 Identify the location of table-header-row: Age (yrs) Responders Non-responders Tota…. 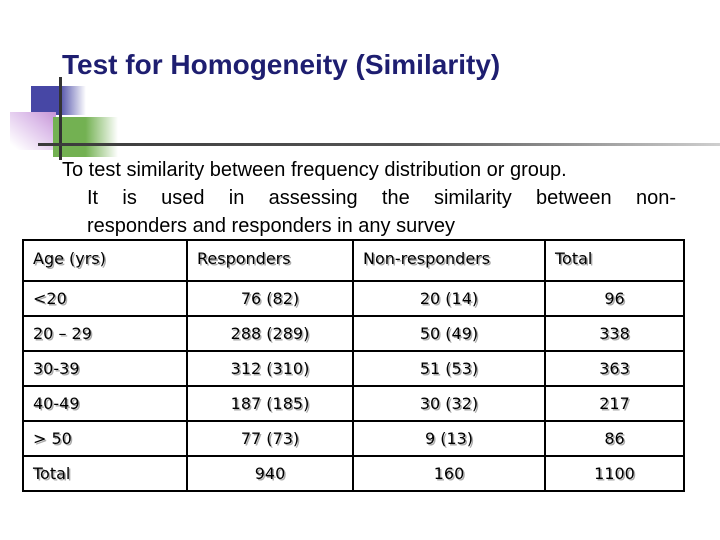
(353, 260).